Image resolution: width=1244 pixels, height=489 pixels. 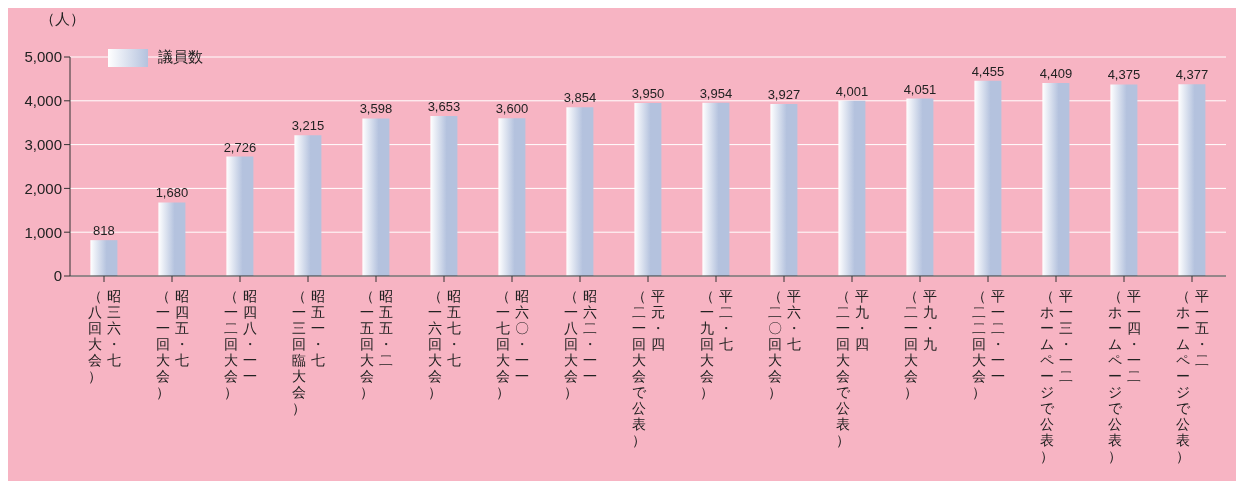 What do you see at coordinates (988, 344) in the screenshot?
I see `category-label: 平一二・一一（二二回大会）` at bounding box center [988, 344].